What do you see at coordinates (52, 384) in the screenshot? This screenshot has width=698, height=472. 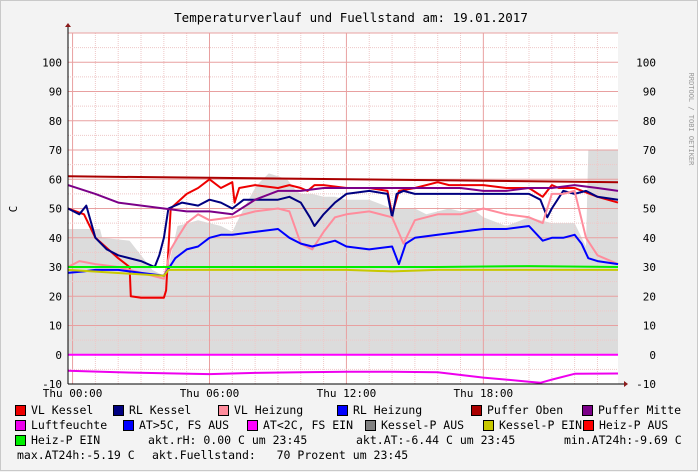 I see `y-tick-label-left: -10` at bounding box center [52, 384].